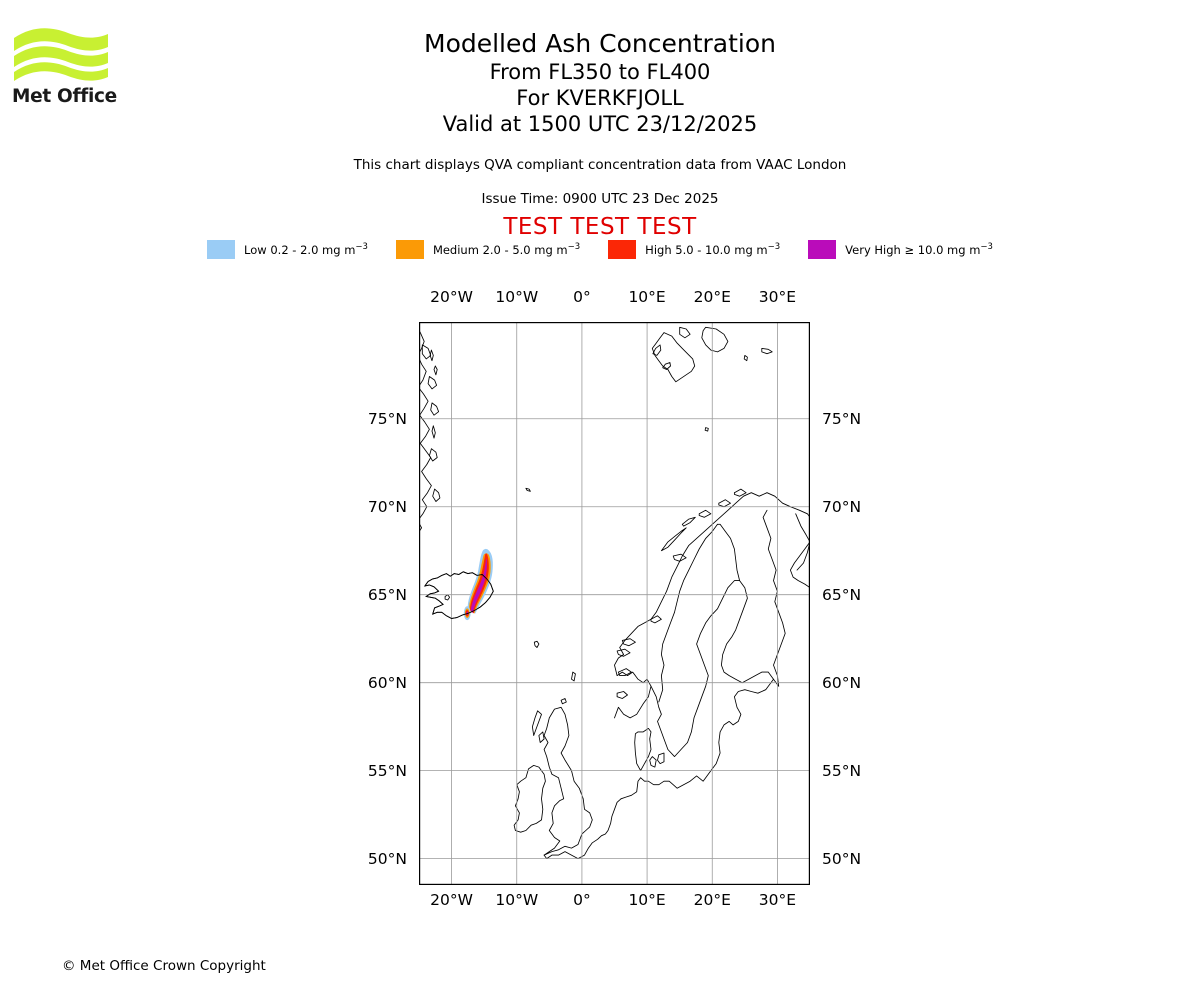  What do you see at coordinates (600, 199) in the screenshot?
I see `issue-time: Issue Time: 0900 UTC 23 Dec 2025` at bounding box center [600, 199].